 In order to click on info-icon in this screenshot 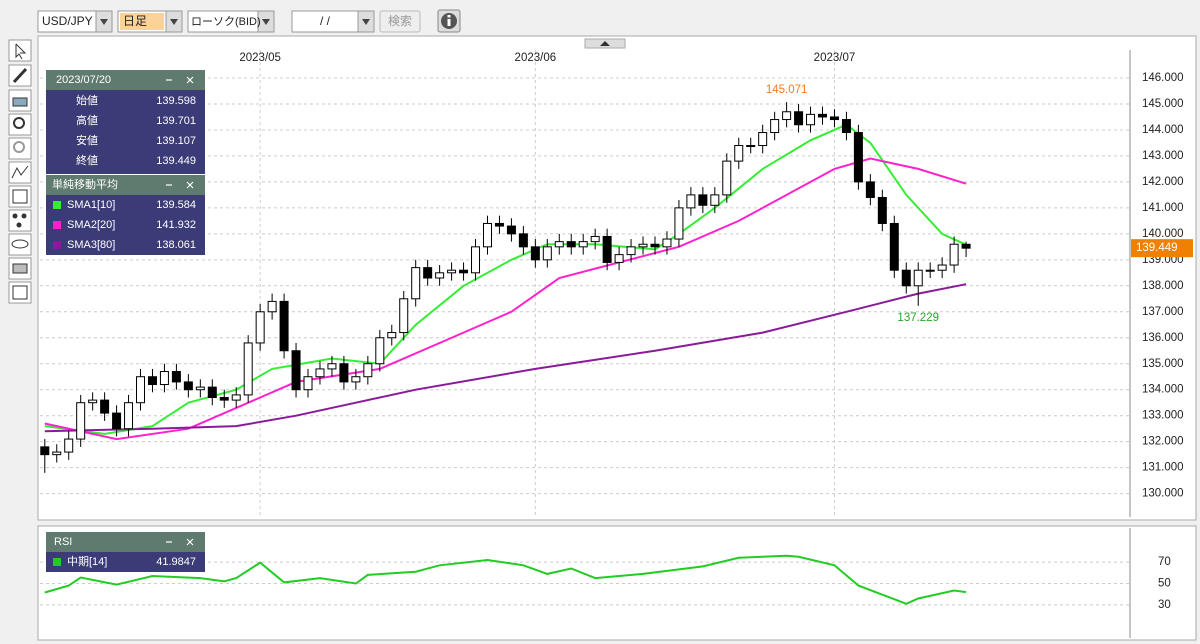, I will do `click(449, 22)`.